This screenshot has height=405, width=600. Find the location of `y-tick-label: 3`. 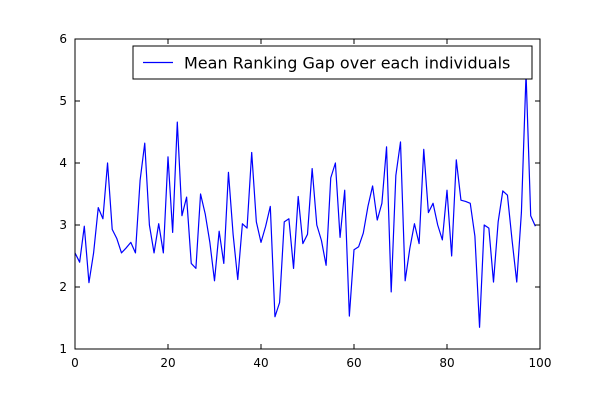

y-tick-label: 3 is located at coordinates (63, 225).